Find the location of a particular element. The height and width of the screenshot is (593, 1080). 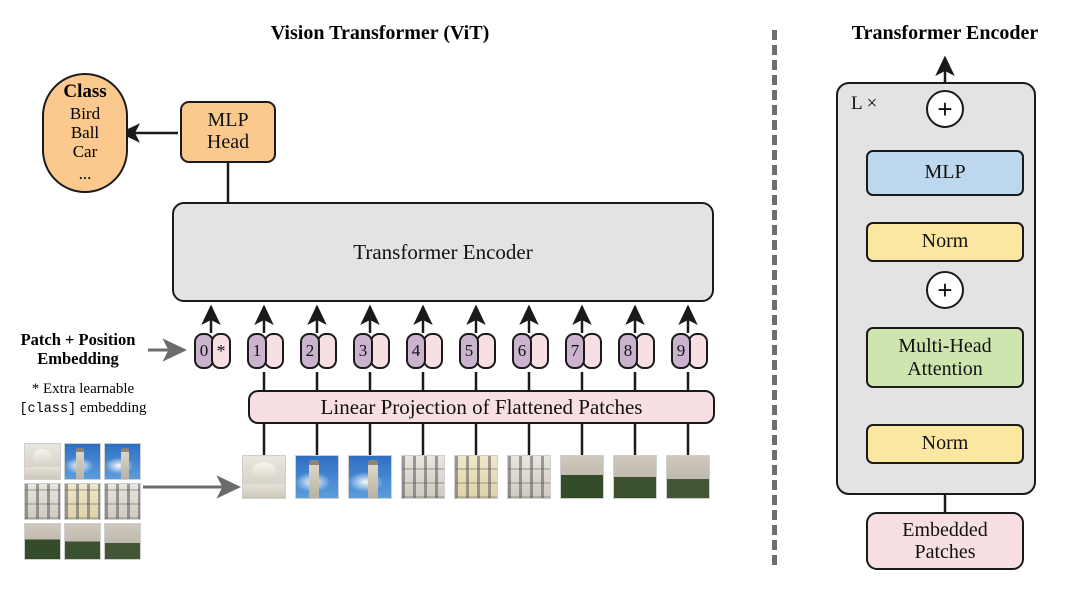

token-number-1: 1 is located at coordinates (257, 351).